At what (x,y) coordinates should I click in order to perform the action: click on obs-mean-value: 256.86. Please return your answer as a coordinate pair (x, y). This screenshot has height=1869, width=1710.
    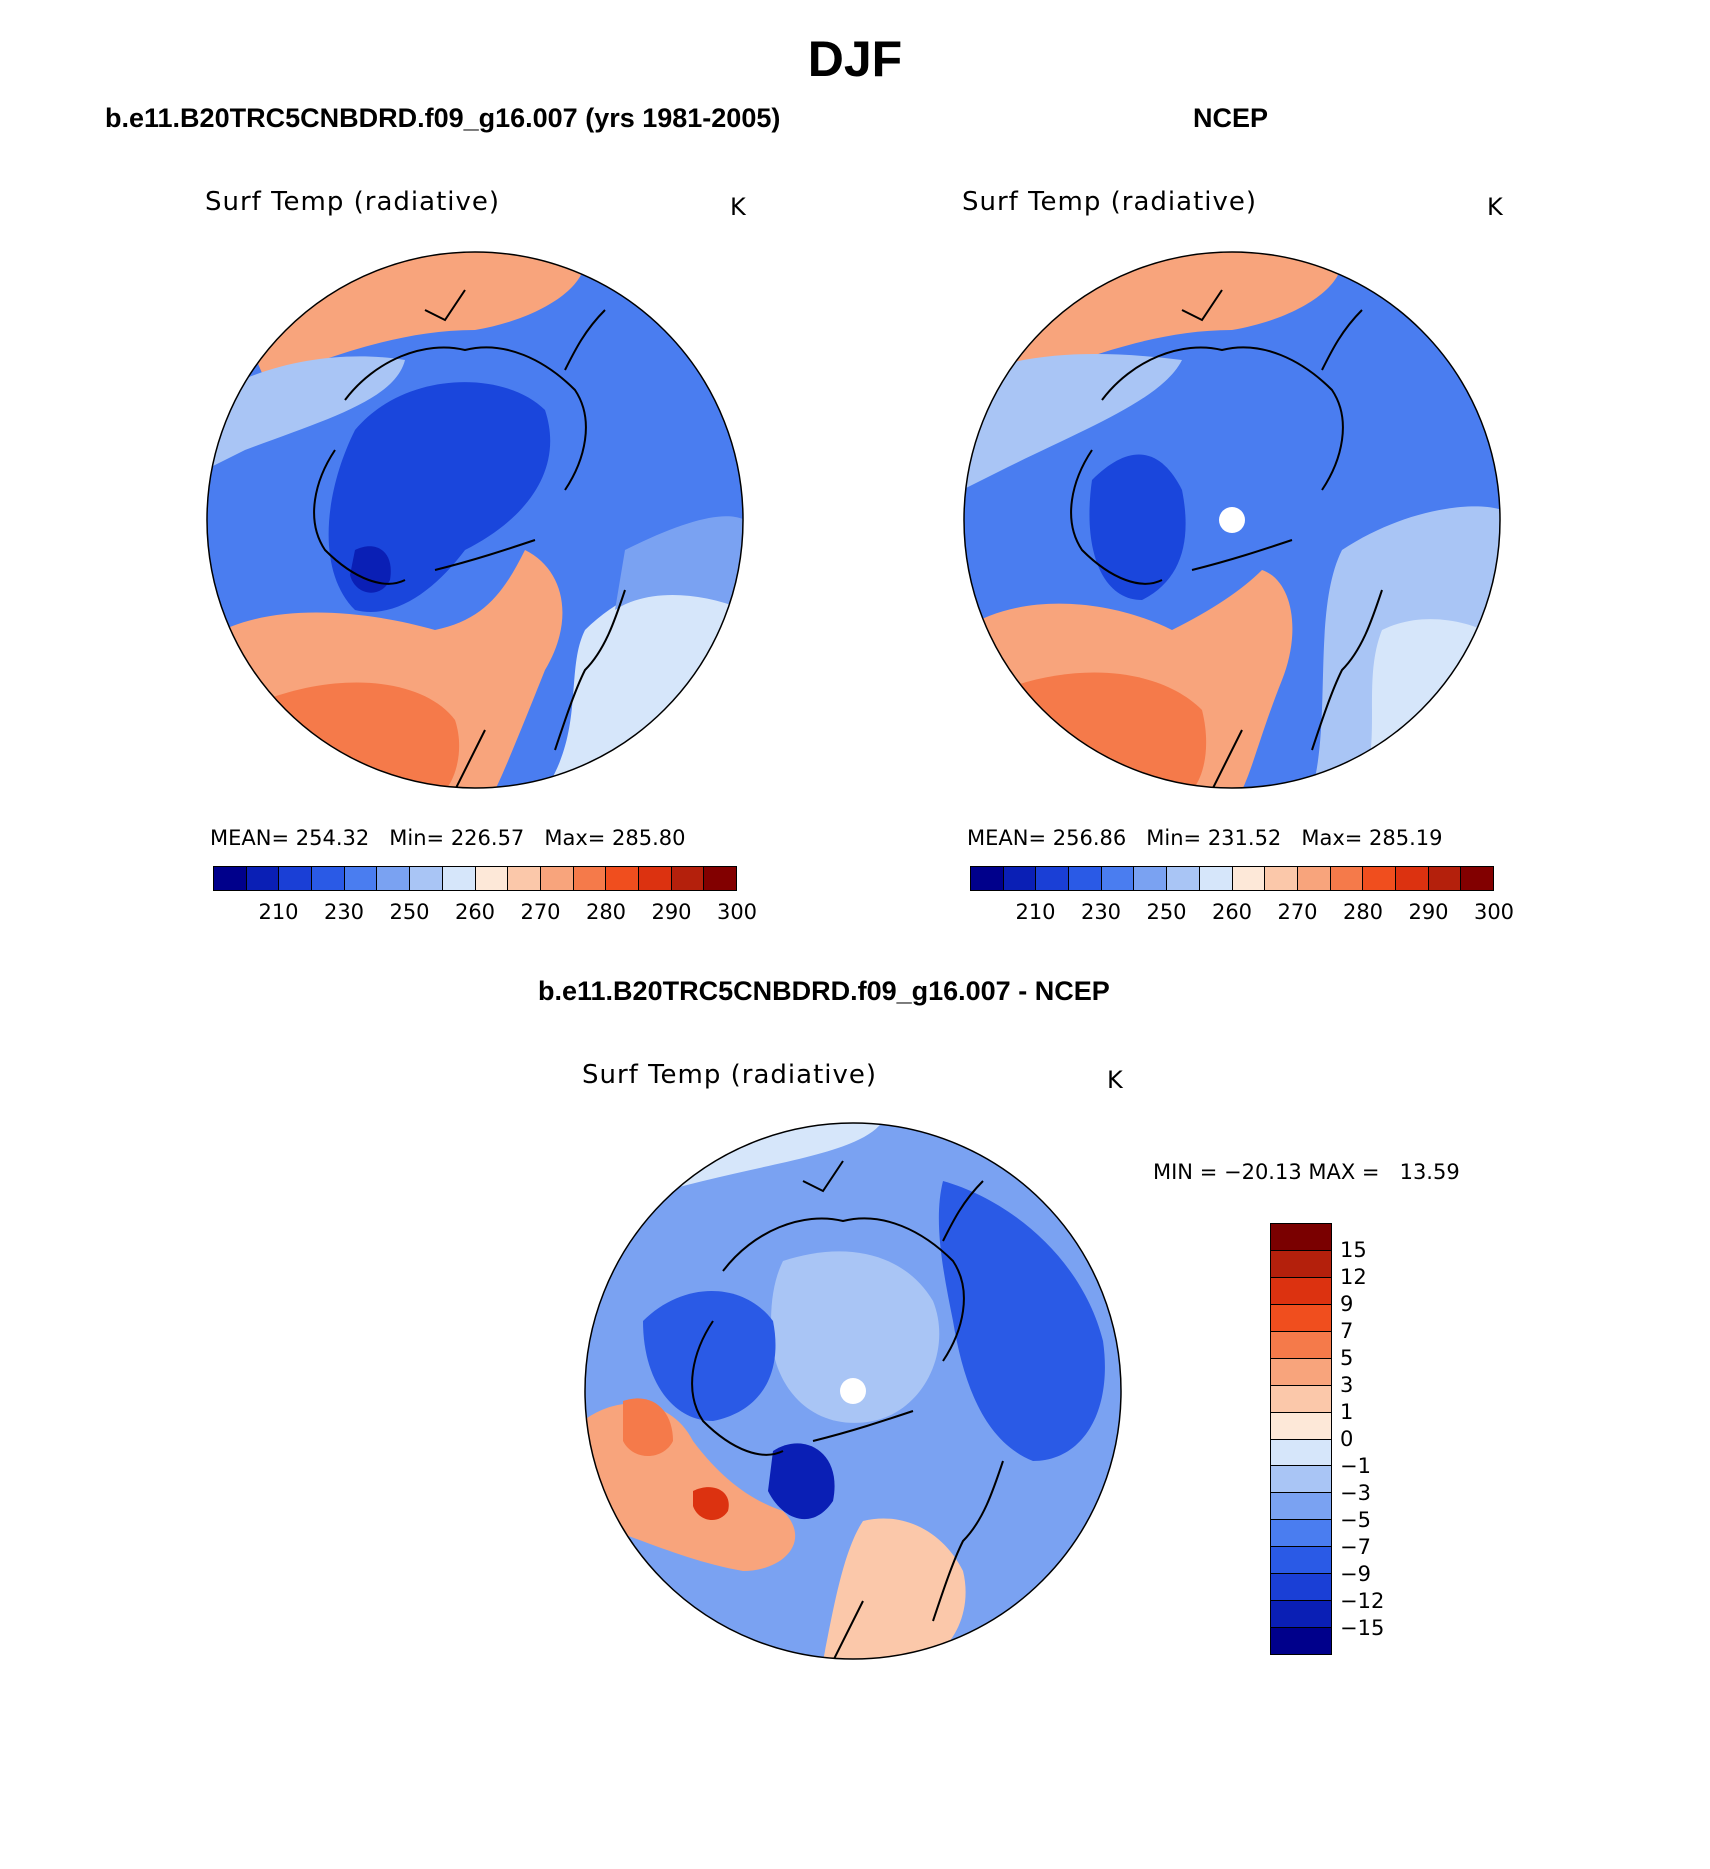
    Looking at the image, I should click on (1089, 838).